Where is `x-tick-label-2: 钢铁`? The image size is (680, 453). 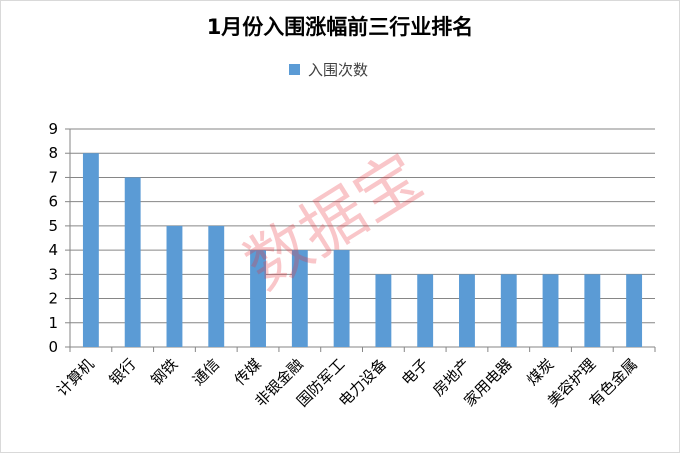
x-tick-label-2: 钢铁 is located at coordinates (164, 372).